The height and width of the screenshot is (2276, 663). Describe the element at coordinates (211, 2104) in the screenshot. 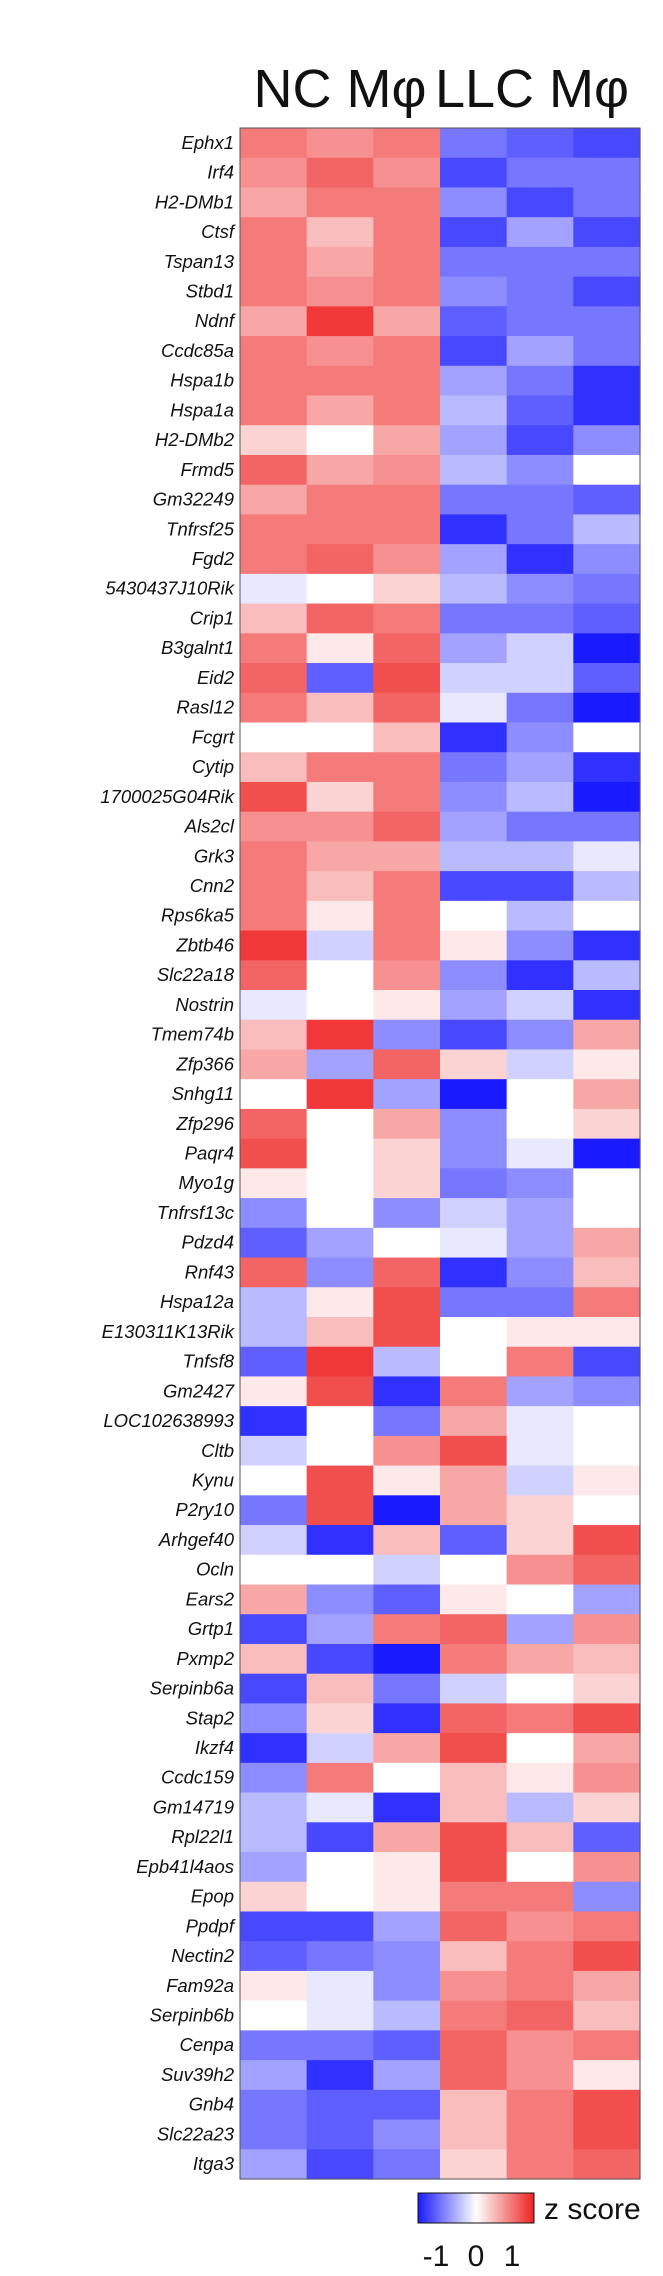

I see `gene-label: Gnb4` at that location.